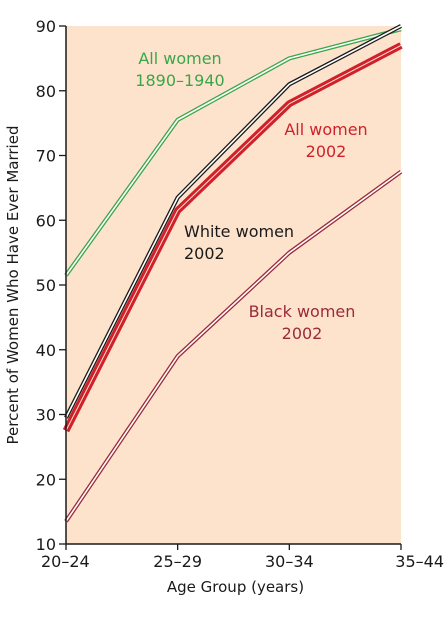 This screenshot has height=622, width=446. Describe the element at coordinates (235, 587) in the screenshot. I see `x-axis-title: Age Group (years)` at that location.